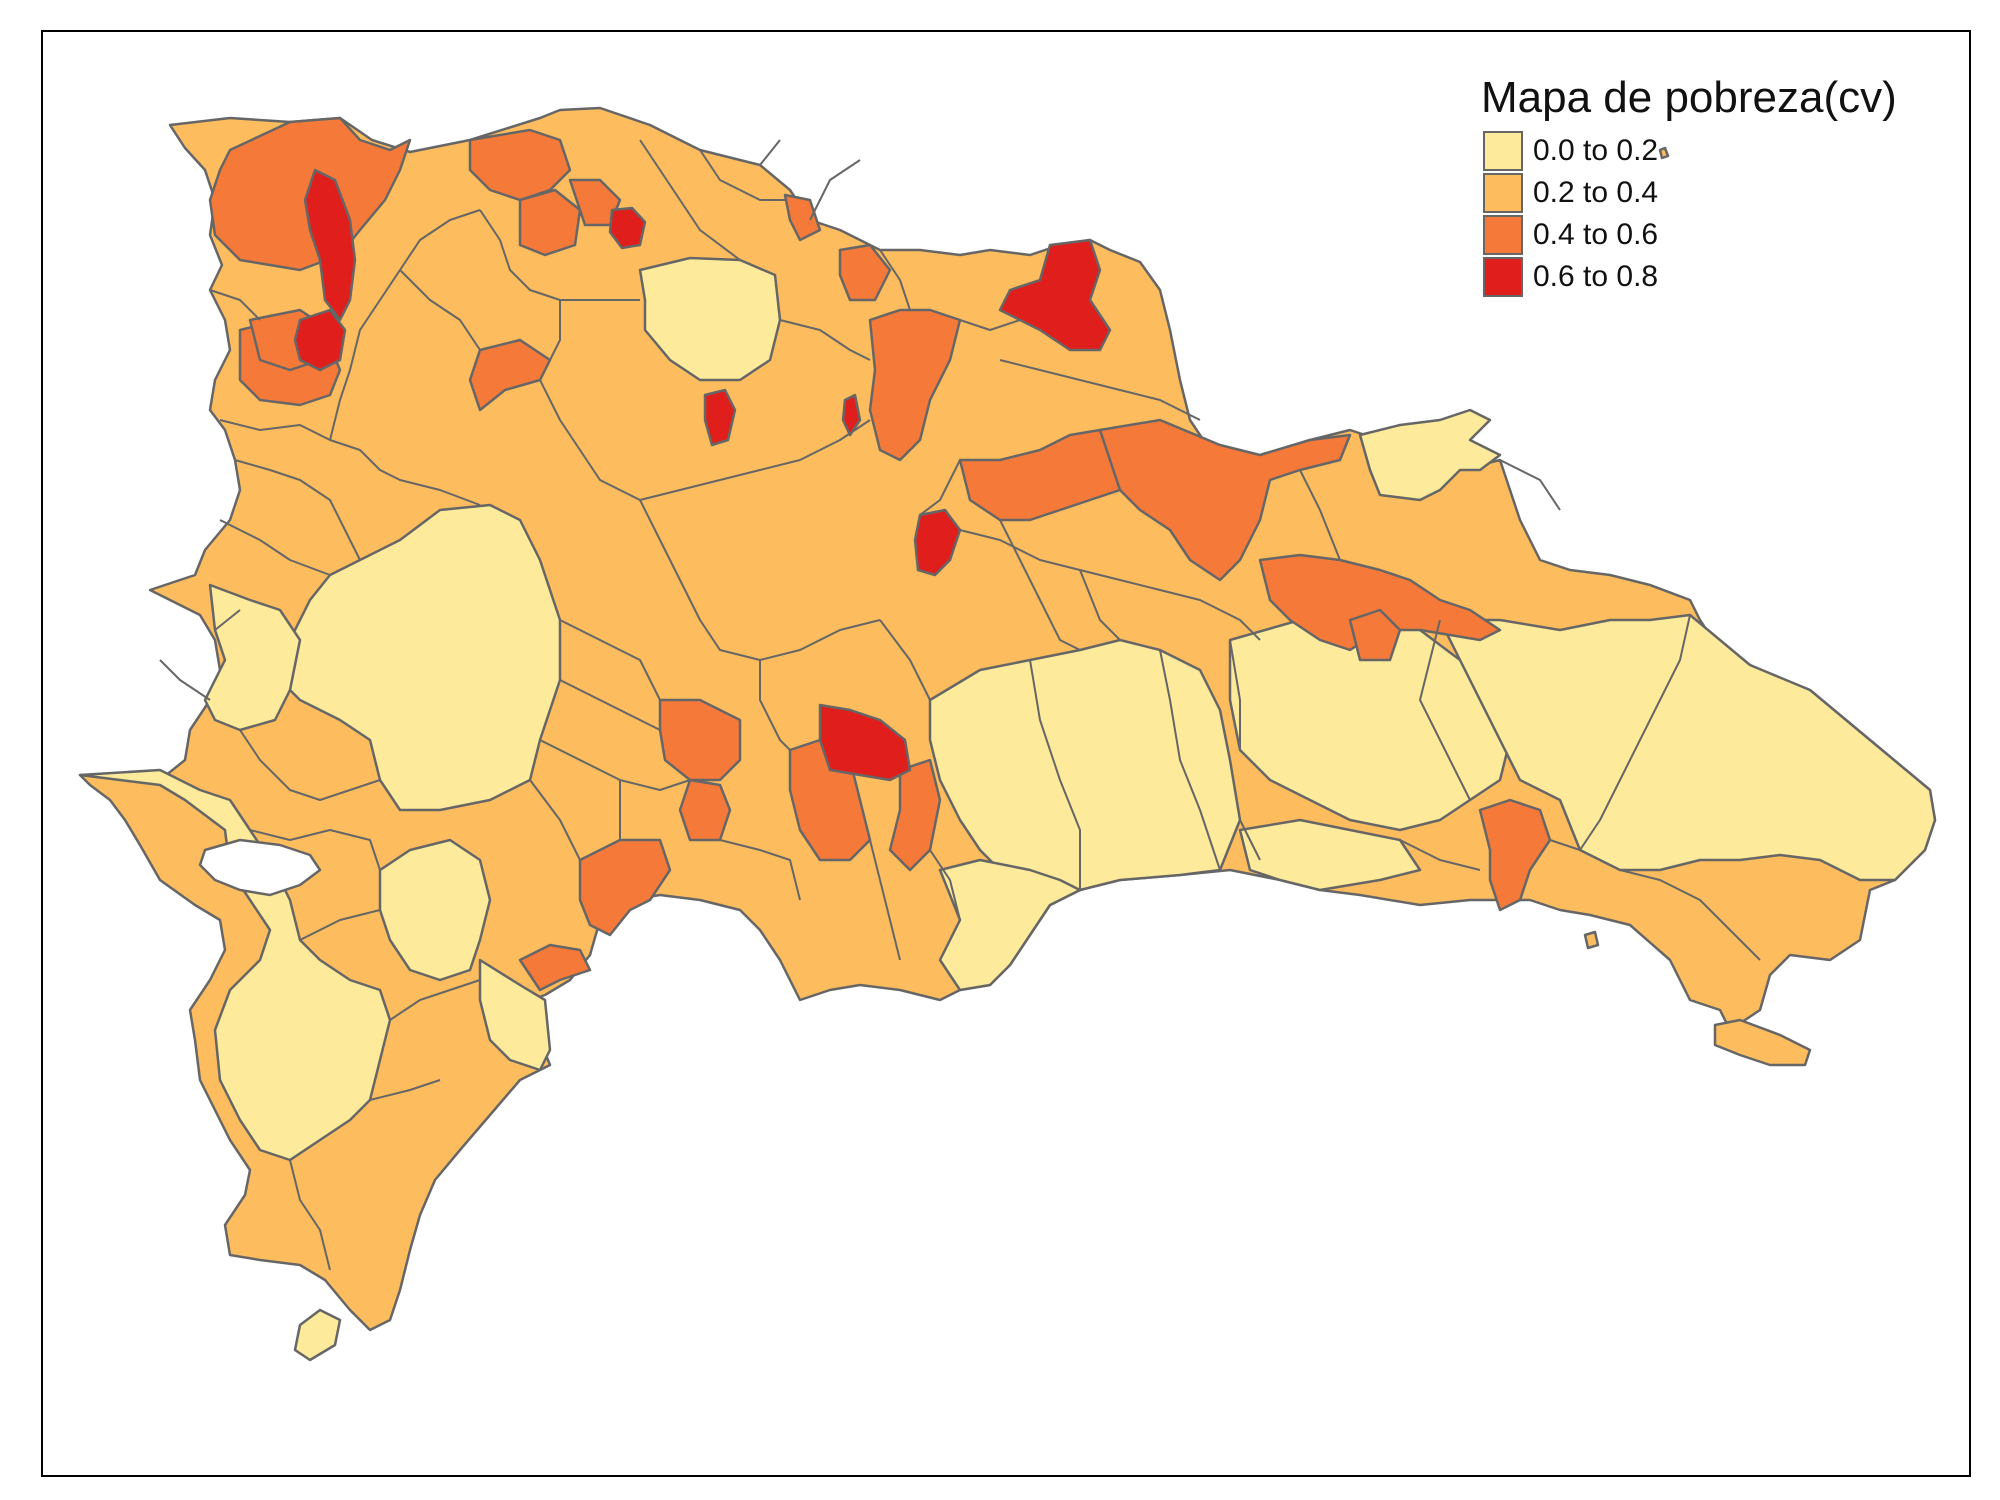 This screenshot has height=1500, width=2000. What do you see at coordinates (260, 867) in the screenshot?
I see `lake-enriquillo` at bounding box center [260, 867].